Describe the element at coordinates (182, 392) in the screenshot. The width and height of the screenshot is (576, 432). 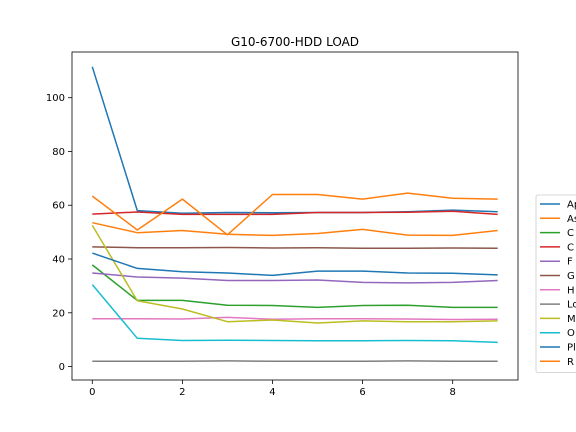
I see `x-tick-label: 2` at that location.